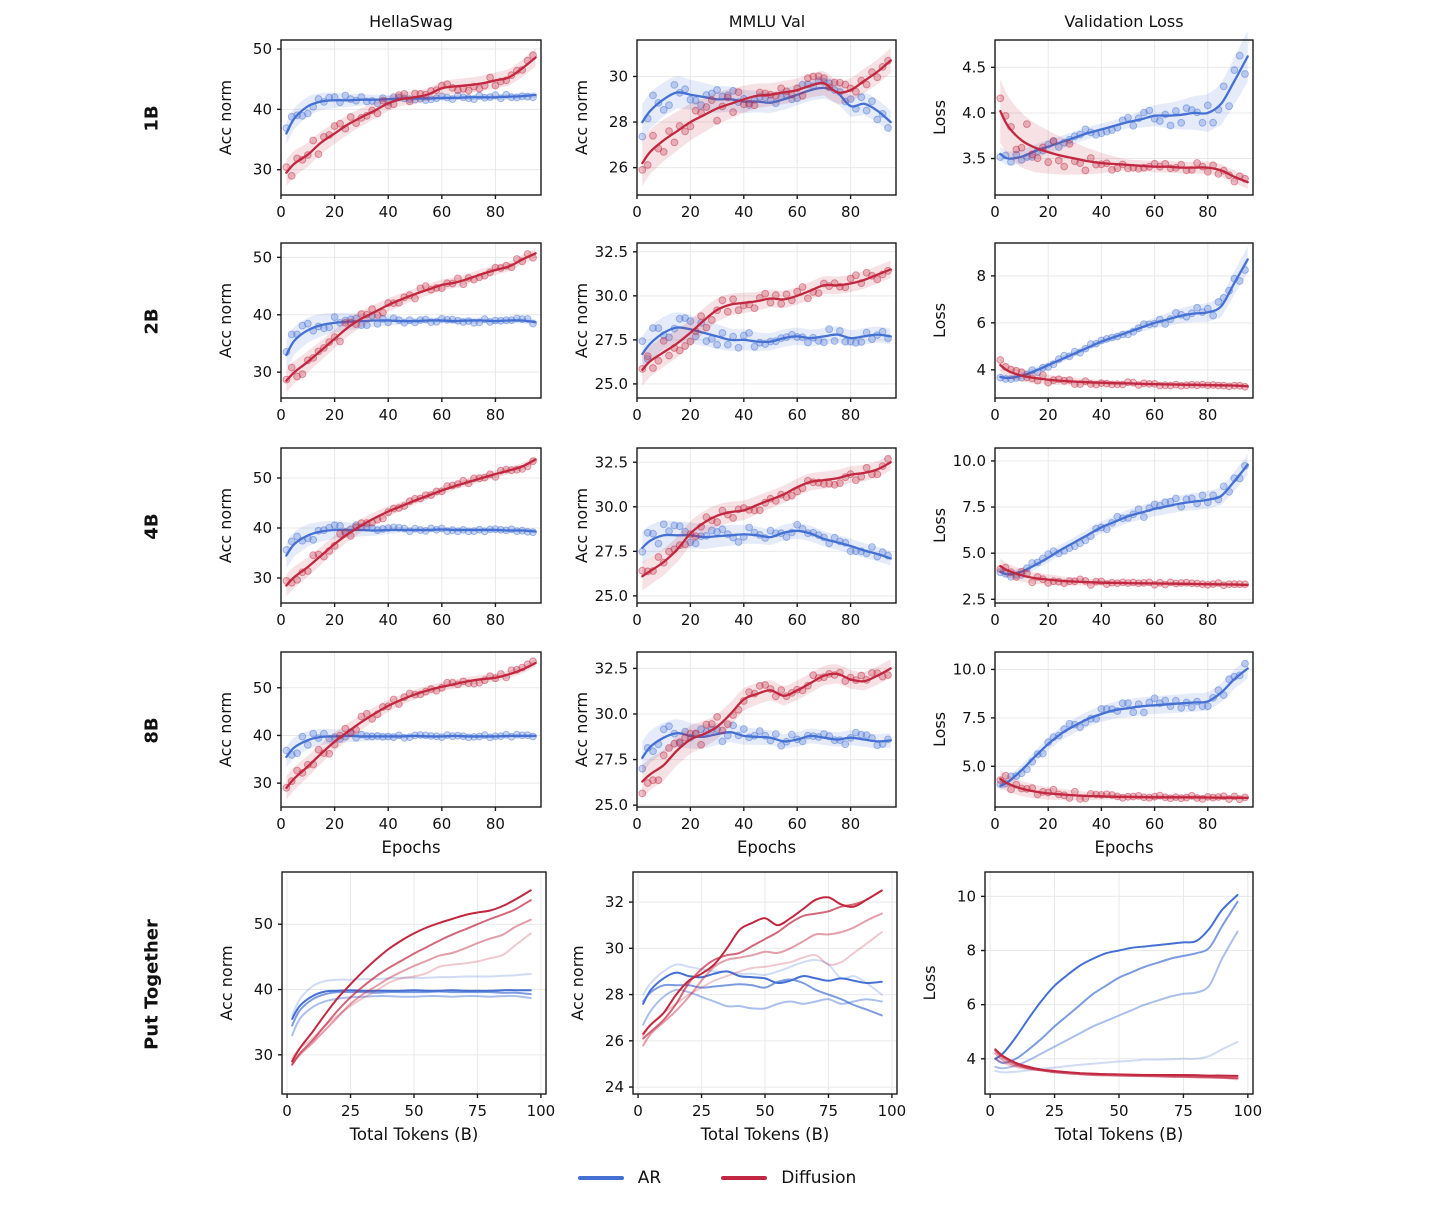 This screenshot has height=1225, width=1434. Describe the element at coordinates (969, 461) in the screenshot. I see `svg-text: 10.0` at that location.